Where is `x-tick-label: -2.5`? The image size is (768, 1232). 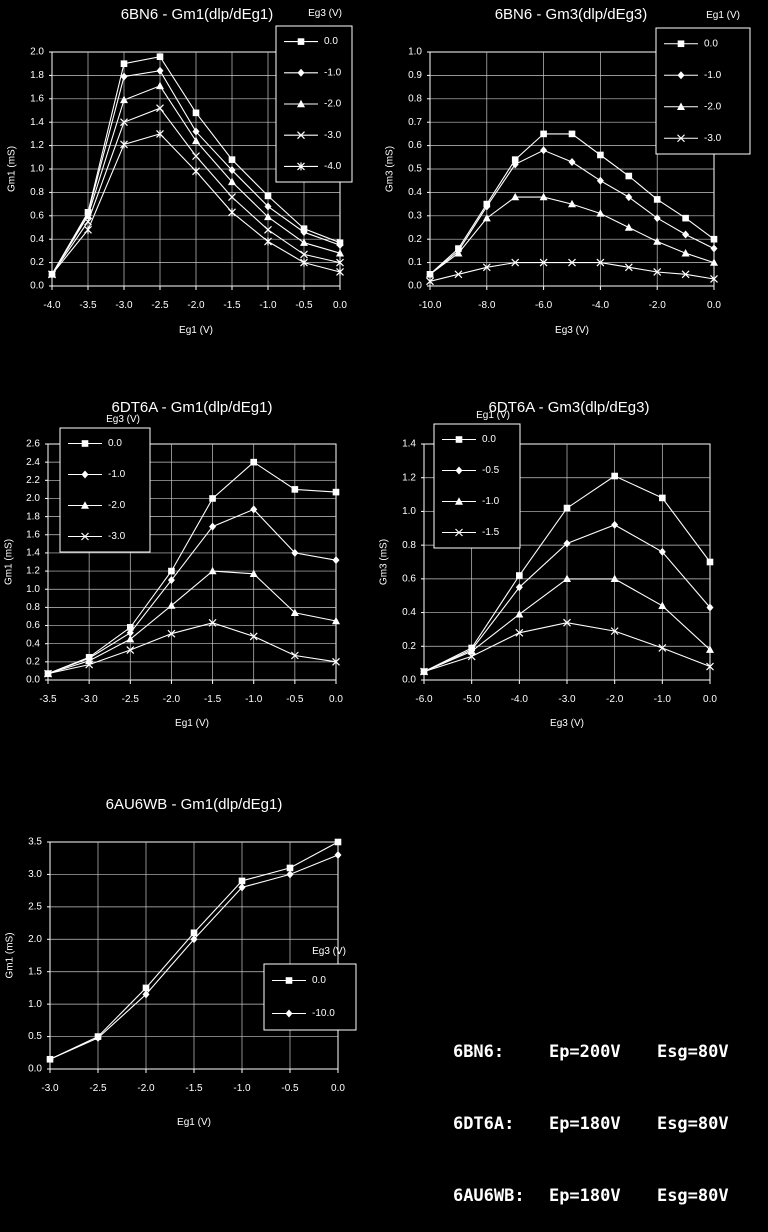 x-tick-label: -2.5 is located at coordinates (131, 699).